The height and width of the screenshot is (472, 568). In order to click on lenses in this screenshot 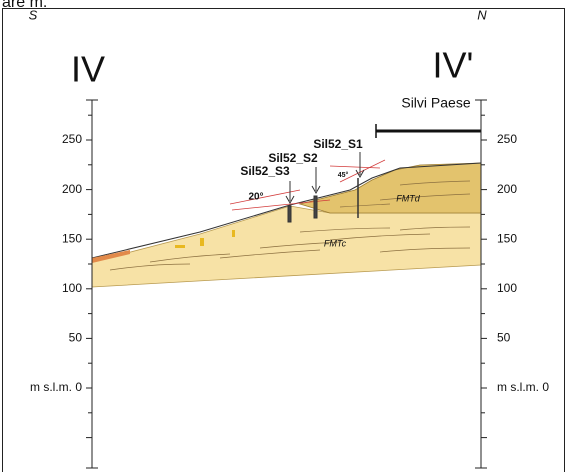, I will do `click(205, 239)`.